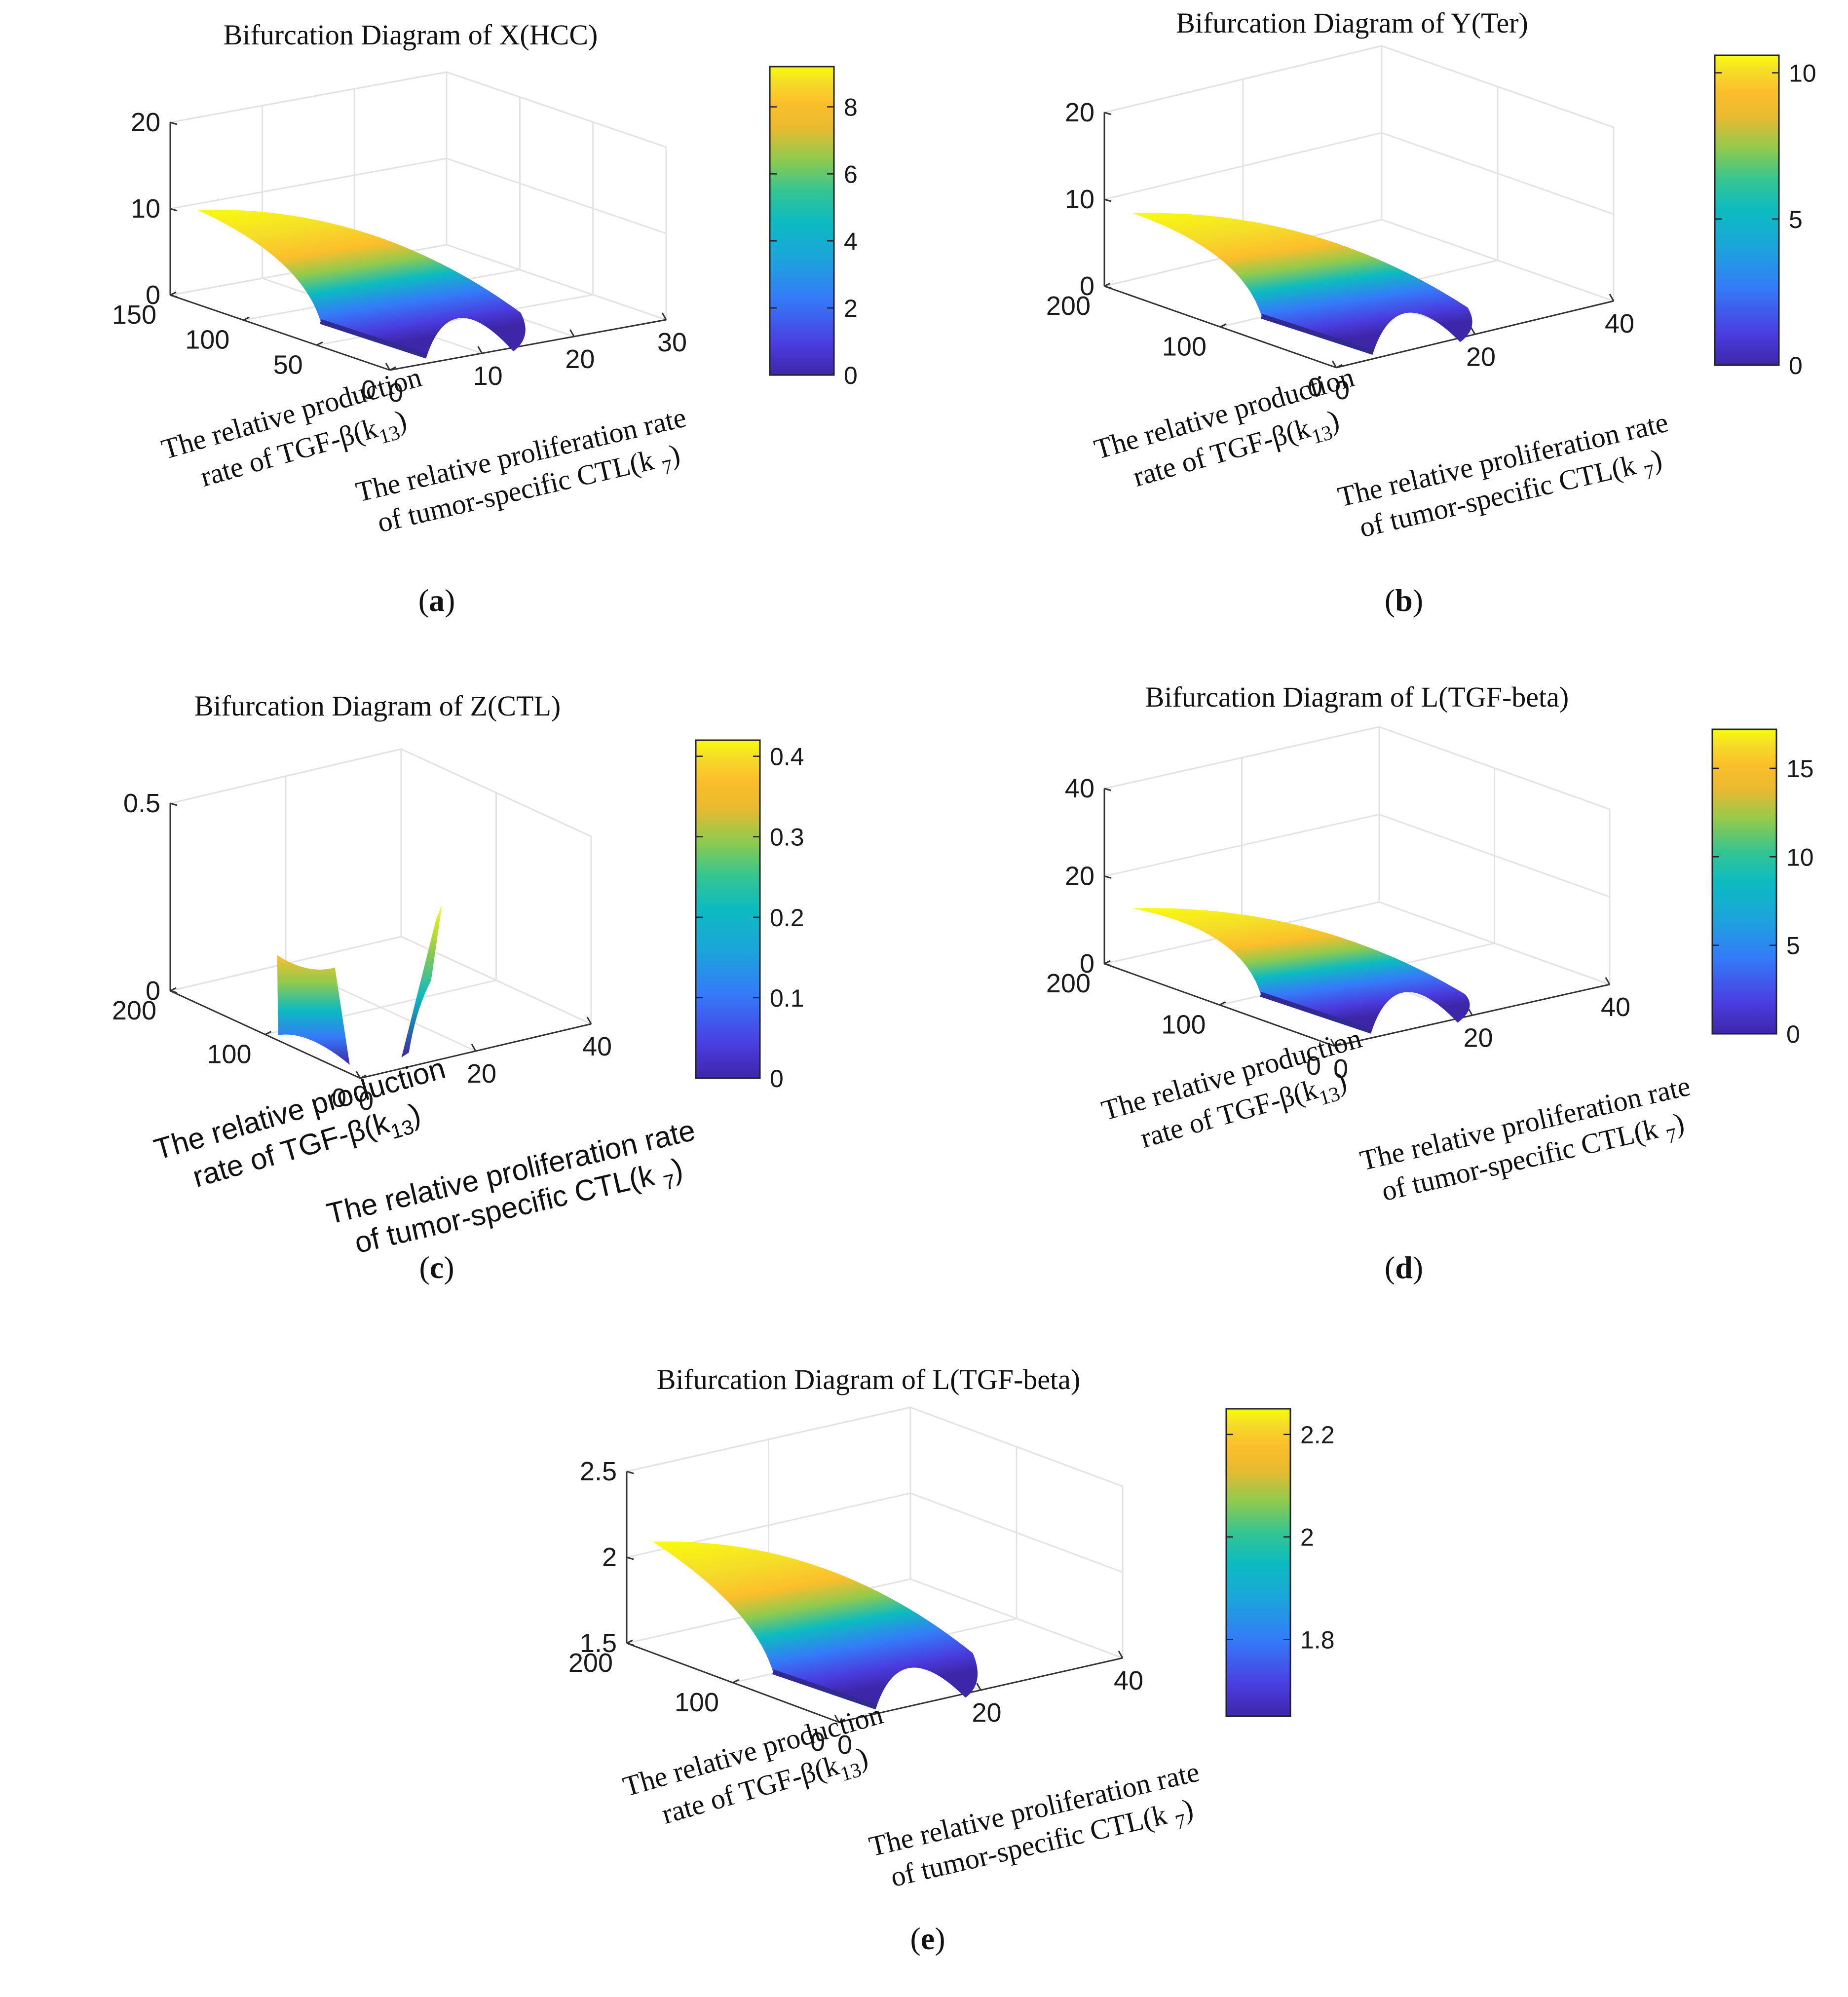 This screenshot has height=1997, width=1848. What do you see at coordinates (927, 1939) in the screenshot?
I see `panel-caption: (e)` at bounding box center [927, 1939].